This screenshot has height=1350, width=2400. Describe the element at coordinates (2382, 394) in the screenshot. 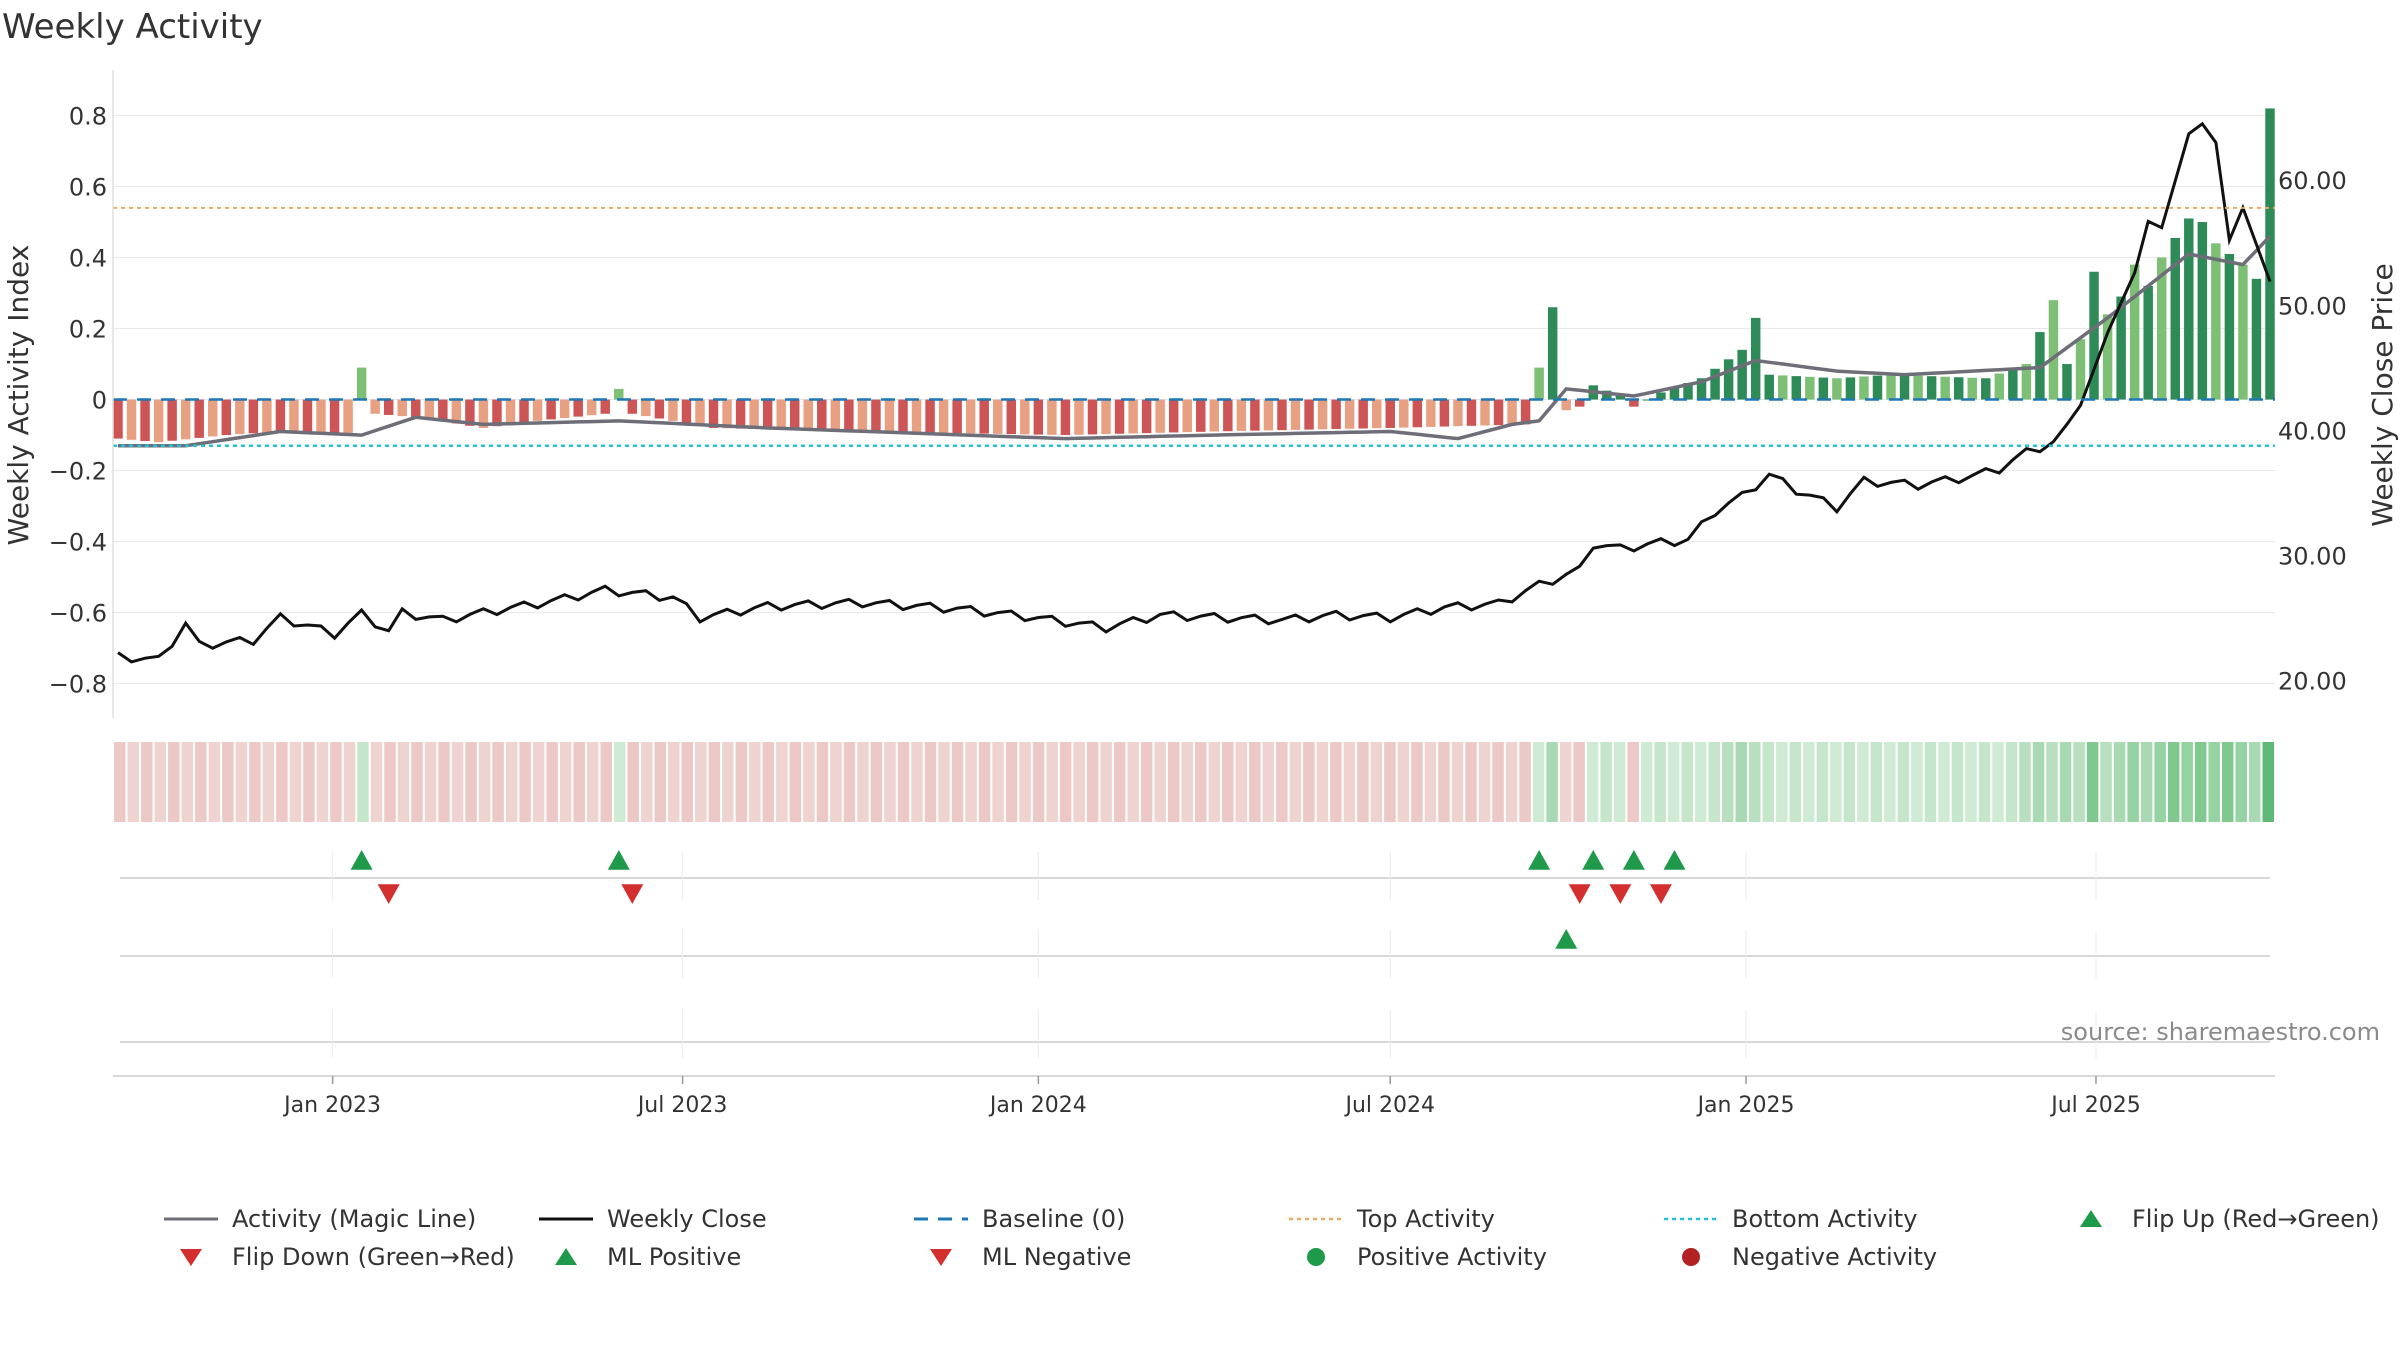

I see `y-axis-label-right: Weekly Close Price` at that location.